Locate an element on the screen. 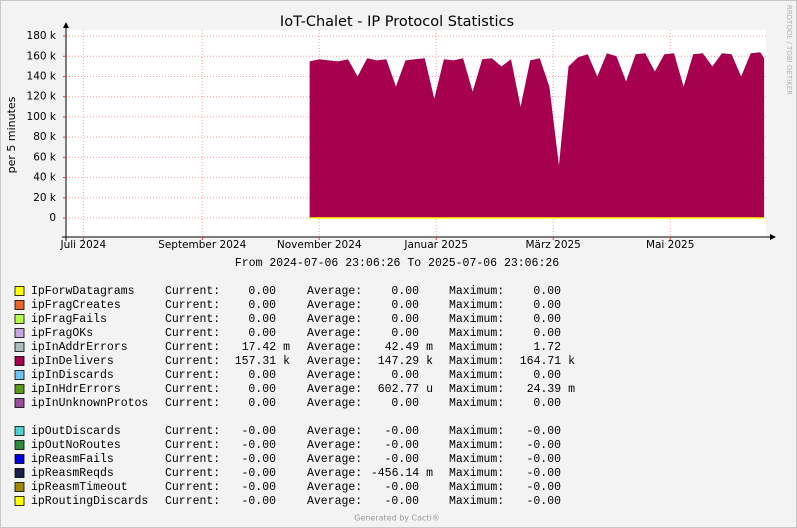  y-tick-label: 60 k is located at coordinates (45, 157).